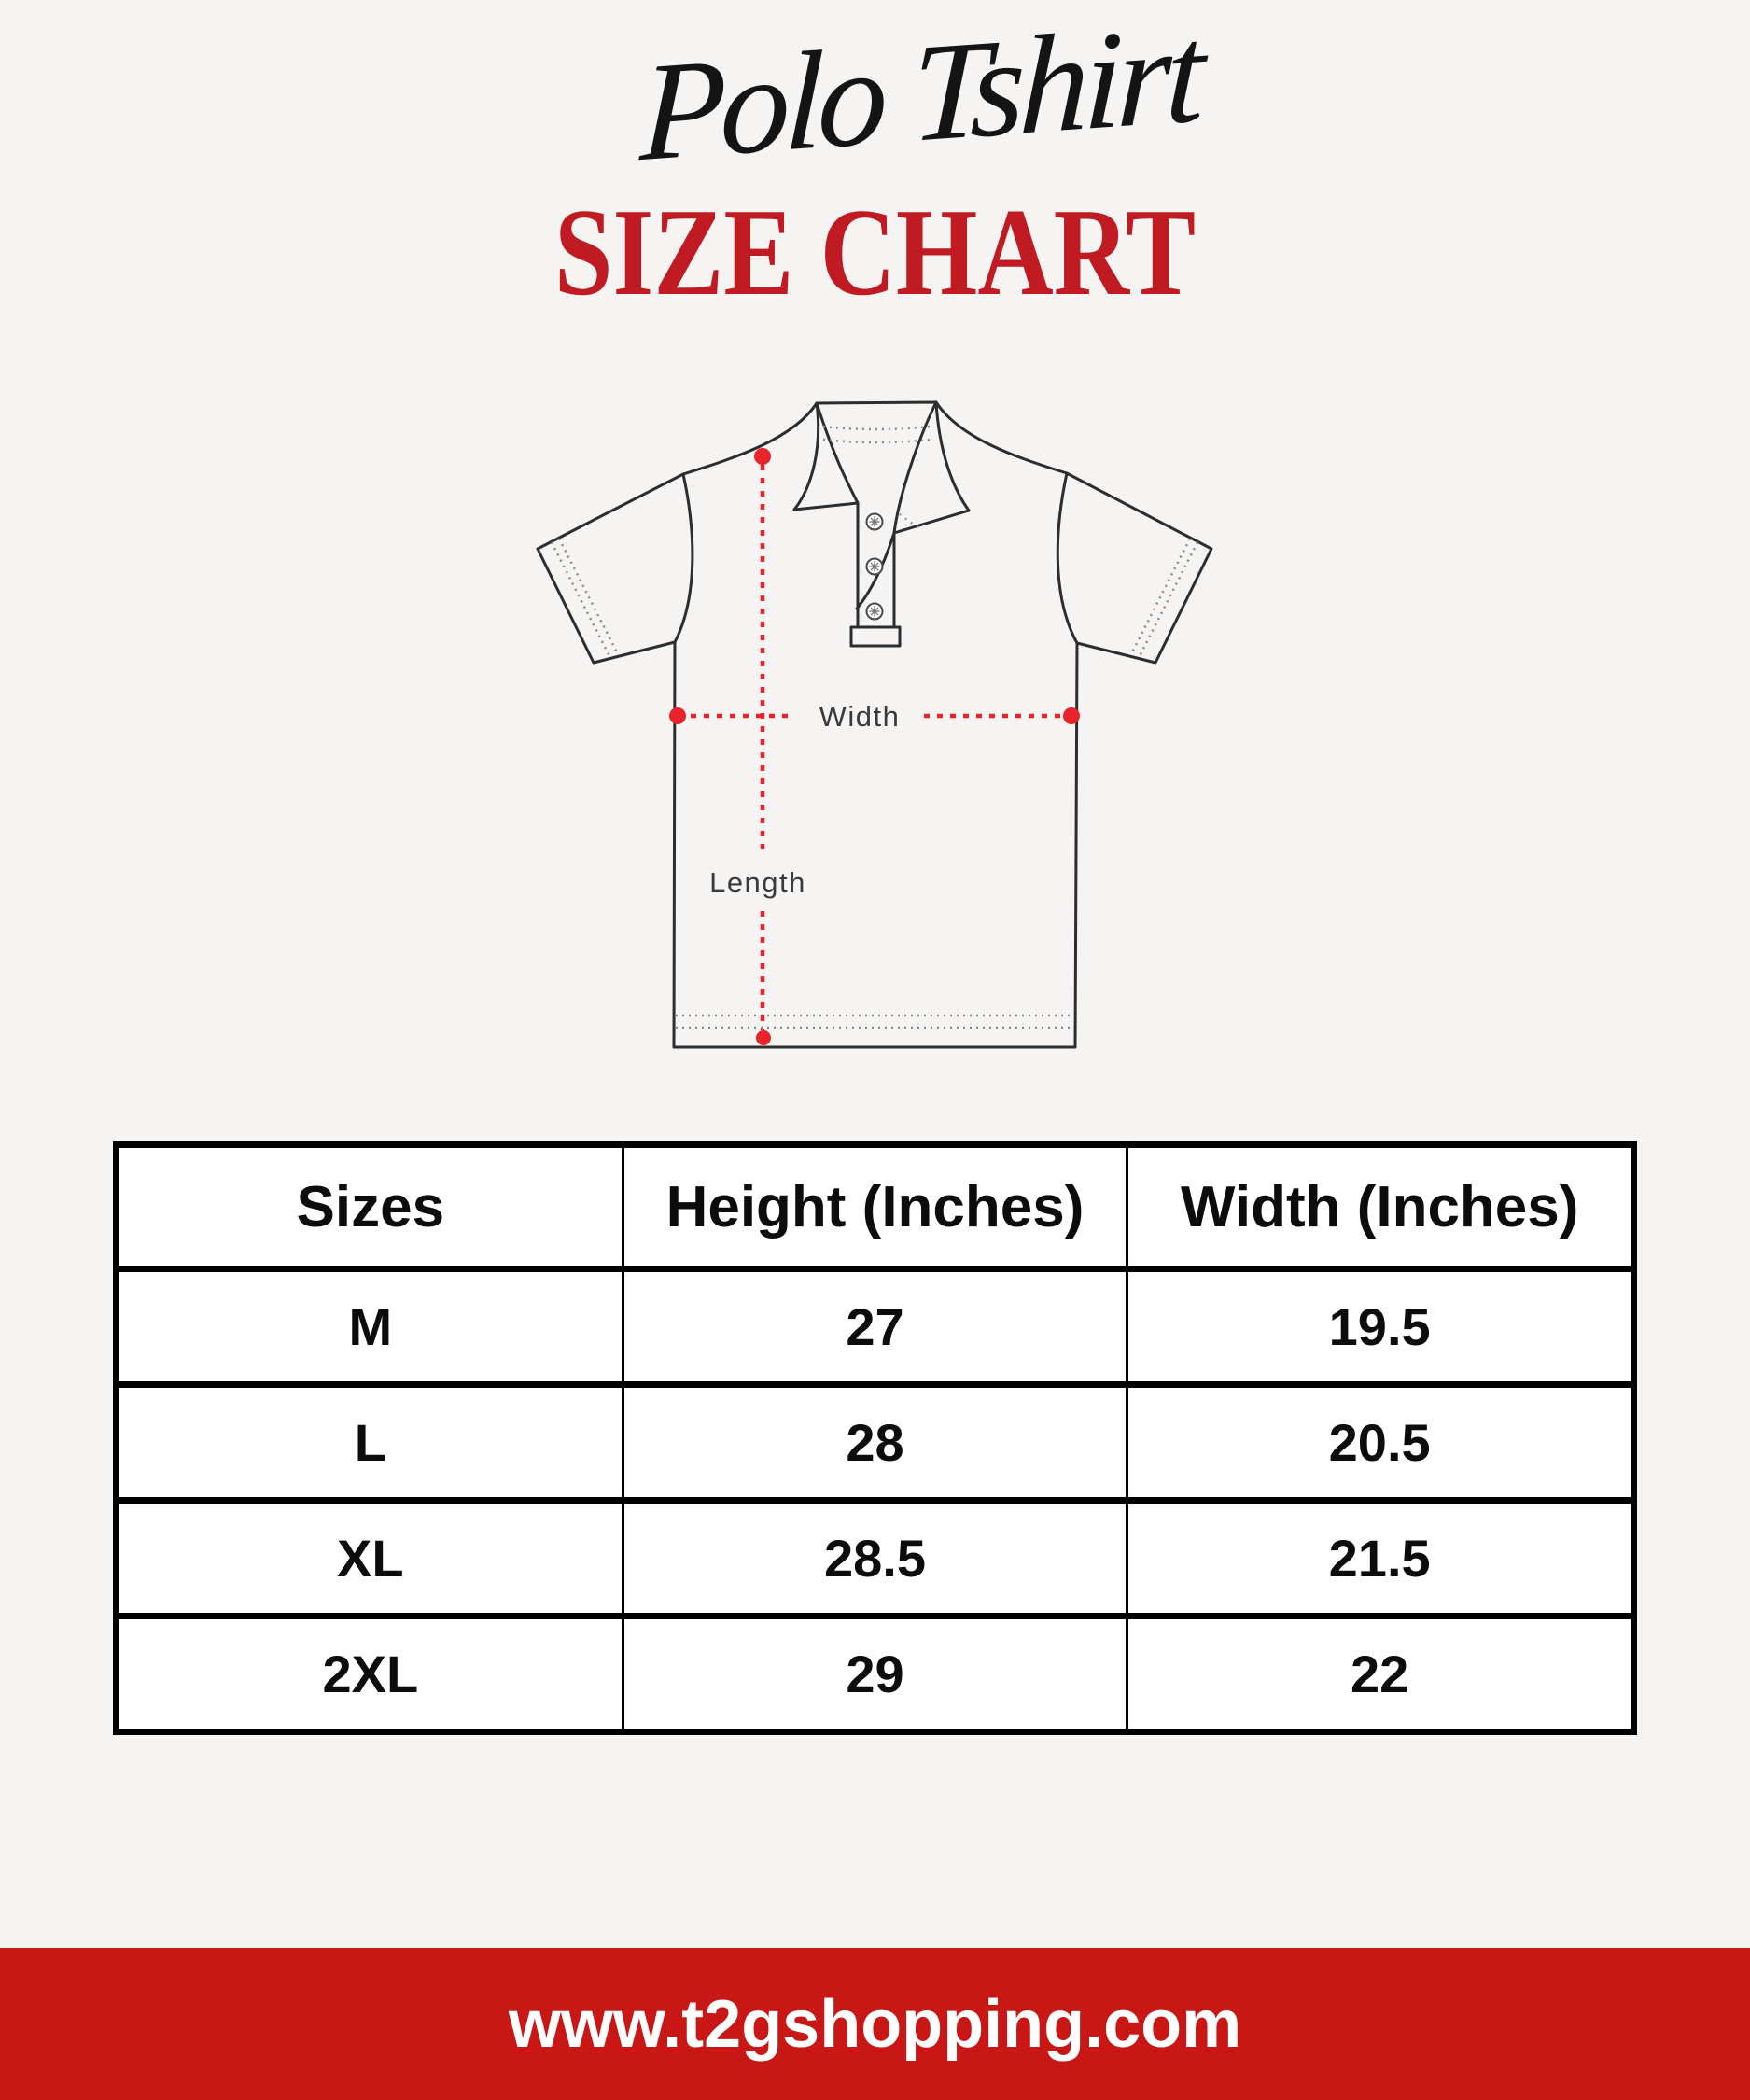  I want to click on cell-size: 2XL, so click(369, 1674).